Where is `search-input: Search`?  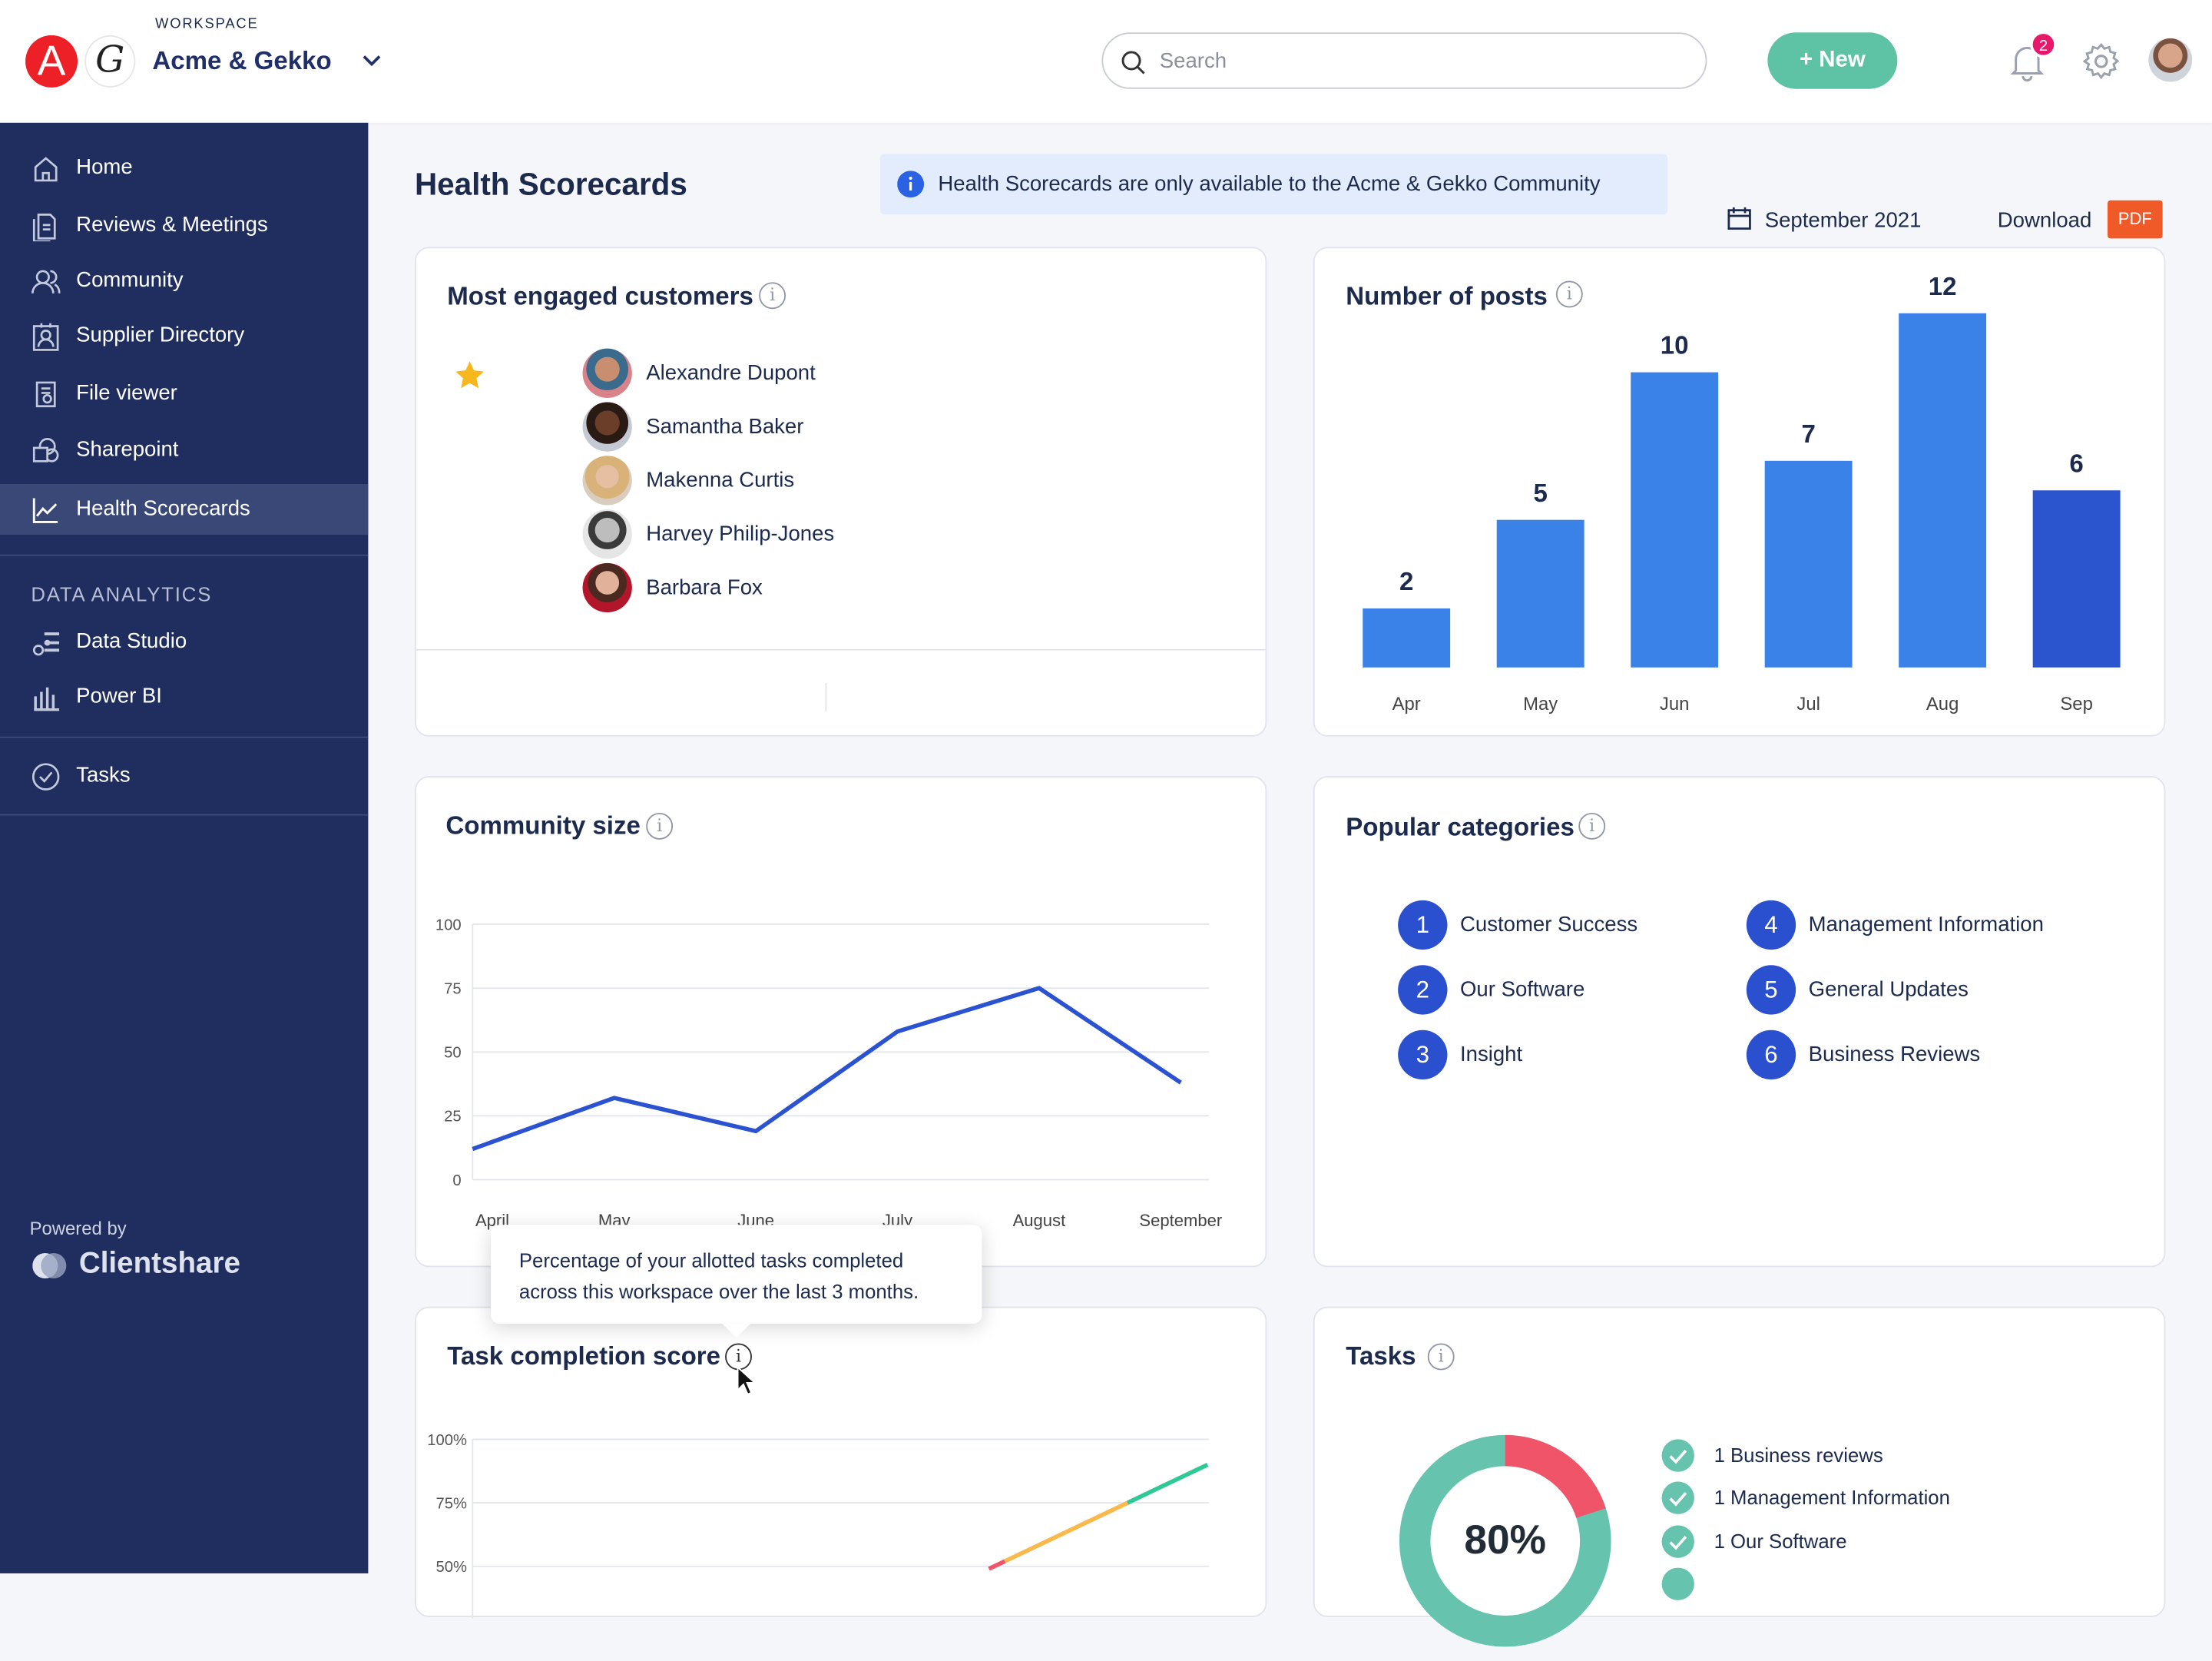
search-input: Search is located at coordinates (1404, 60).